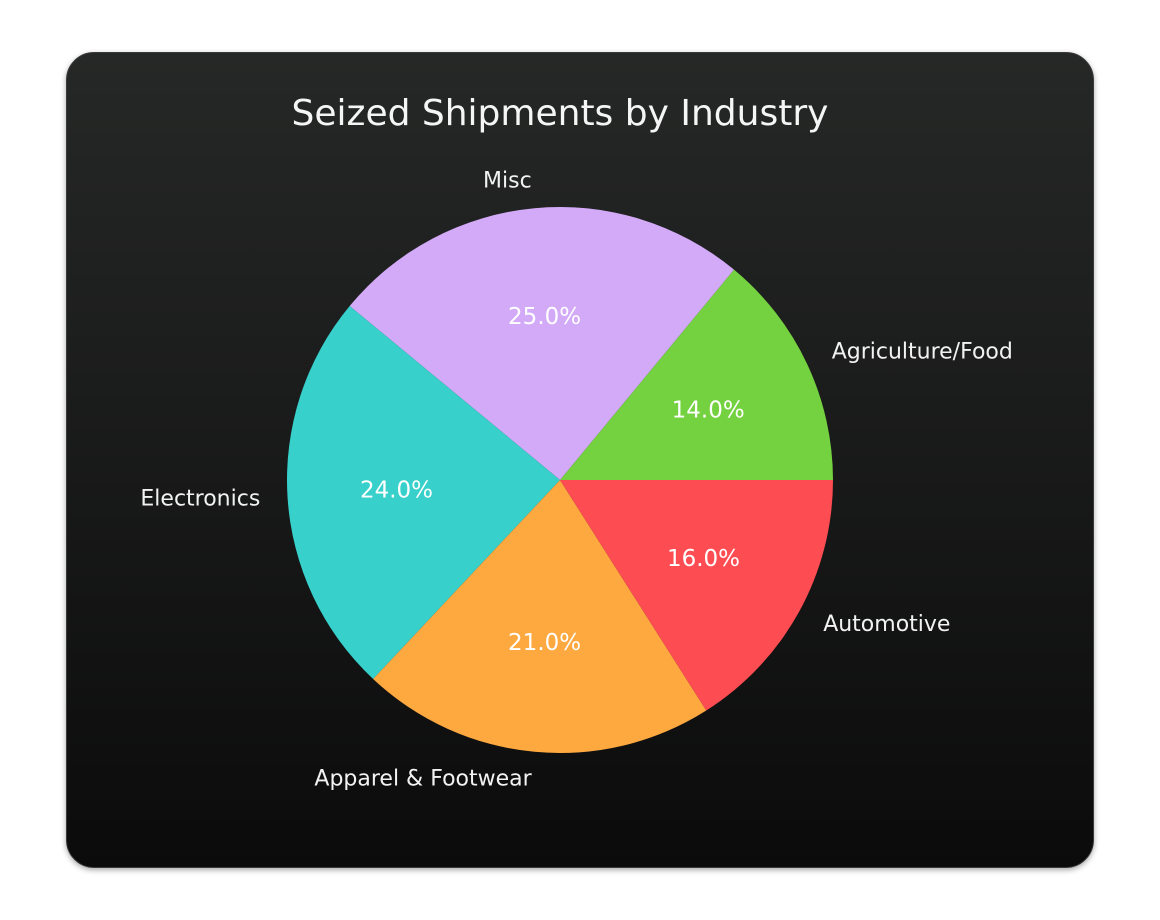 This screenshot has width=1160, height=920. Describe the element at coordinates (507, 181) in the screenshot. I see `category-label-misc: Misc` at that location.